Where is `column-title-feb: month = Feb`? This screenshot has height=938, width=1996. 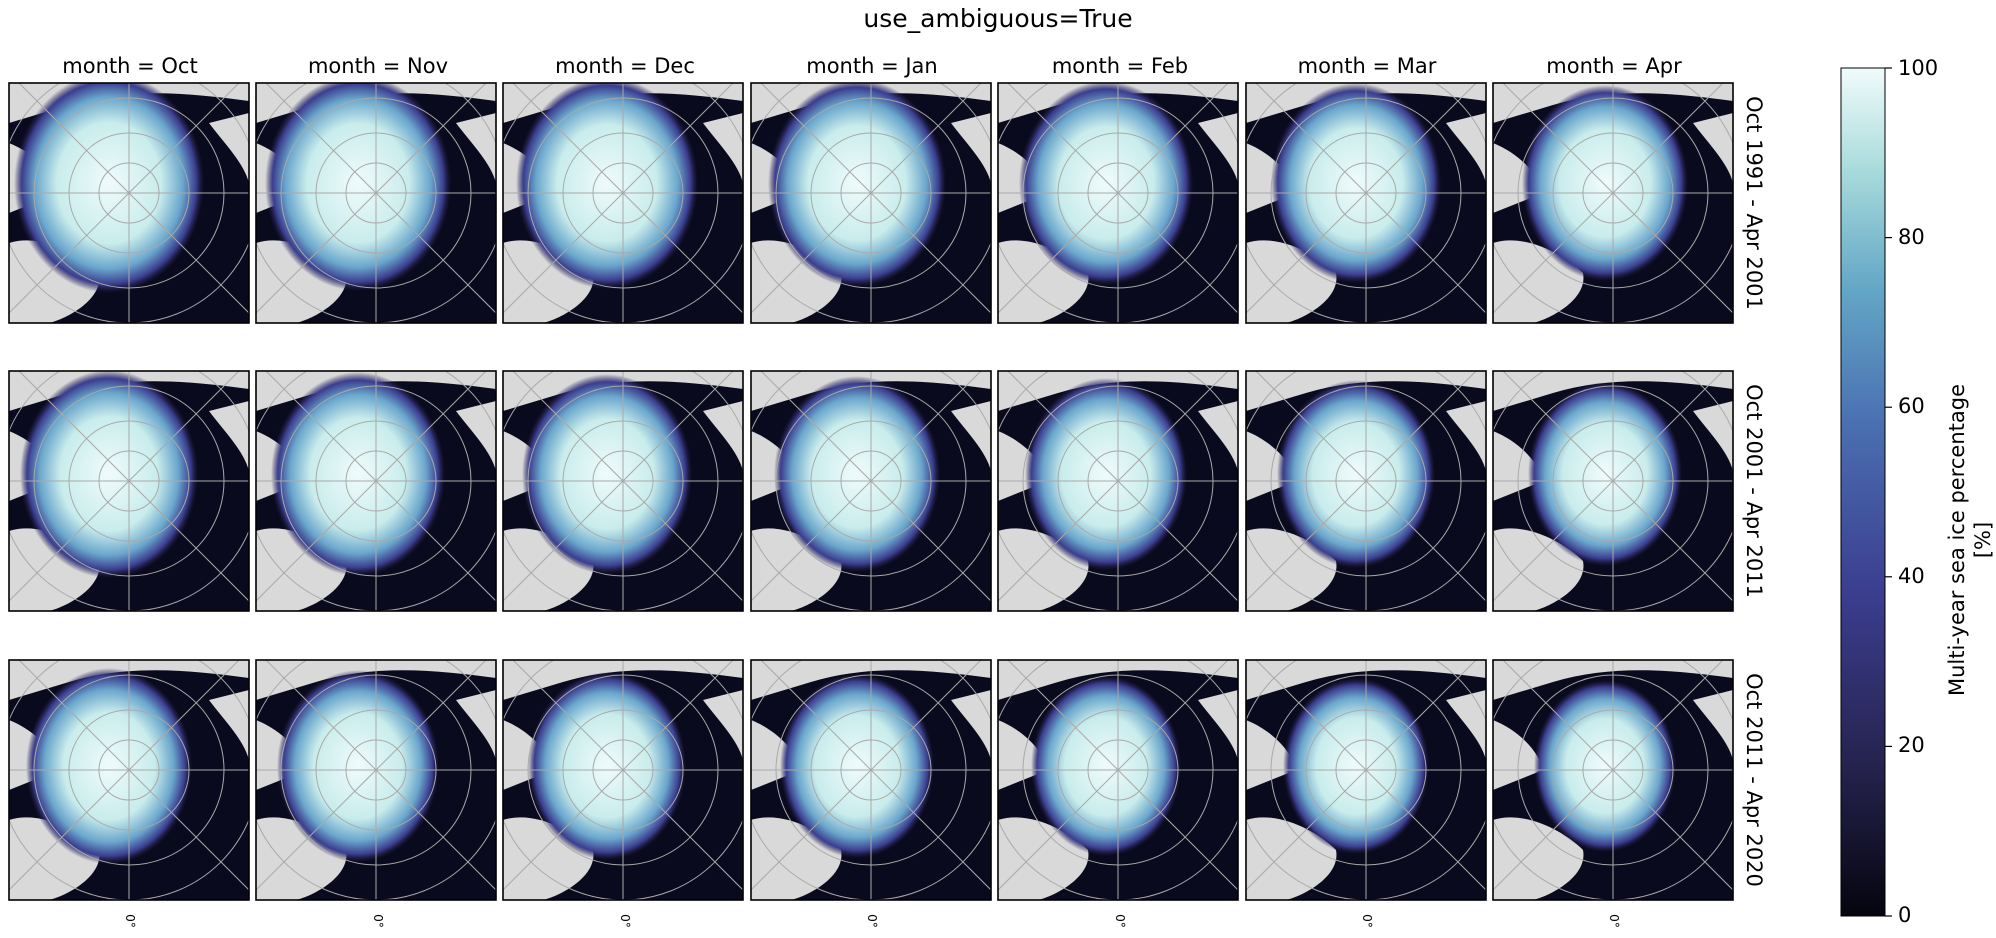
column-title-feb: month = Feb is located at coordinates (1120, 66).